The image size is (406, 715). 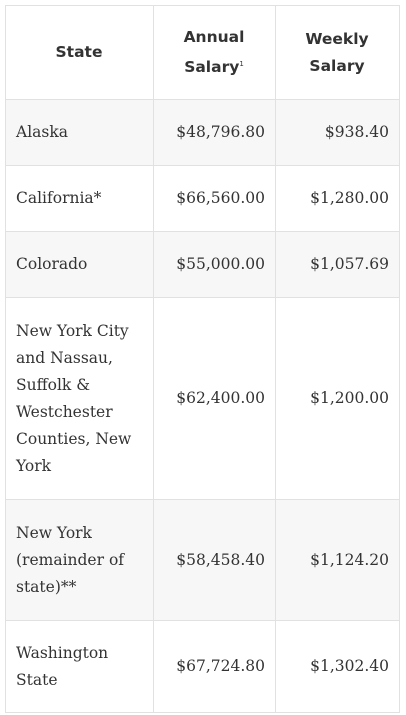 I want to click on state-cell: Colorado, so click(x=79, y=264).